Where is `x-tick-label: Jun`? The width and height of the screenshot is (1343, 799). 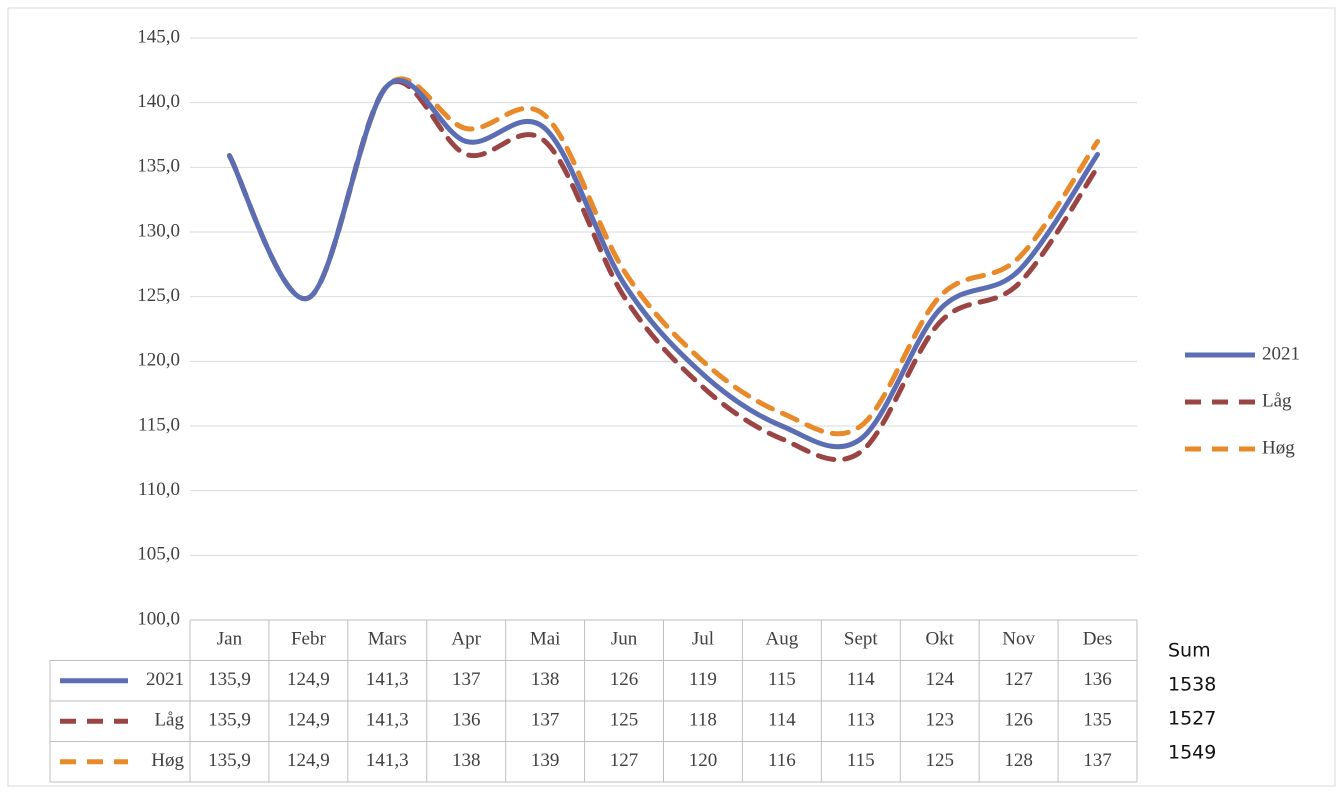
x-tick-label: Jun is located at coordinates (624, 639).